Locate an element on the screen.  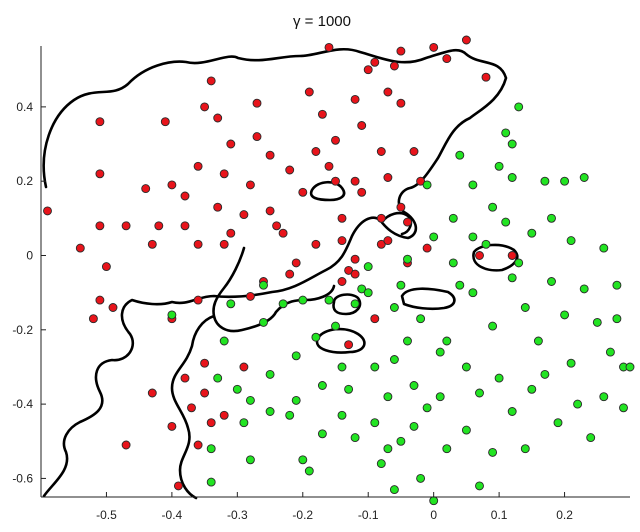
x-tick-label: -0.1 is located at coordinates (368, 515).